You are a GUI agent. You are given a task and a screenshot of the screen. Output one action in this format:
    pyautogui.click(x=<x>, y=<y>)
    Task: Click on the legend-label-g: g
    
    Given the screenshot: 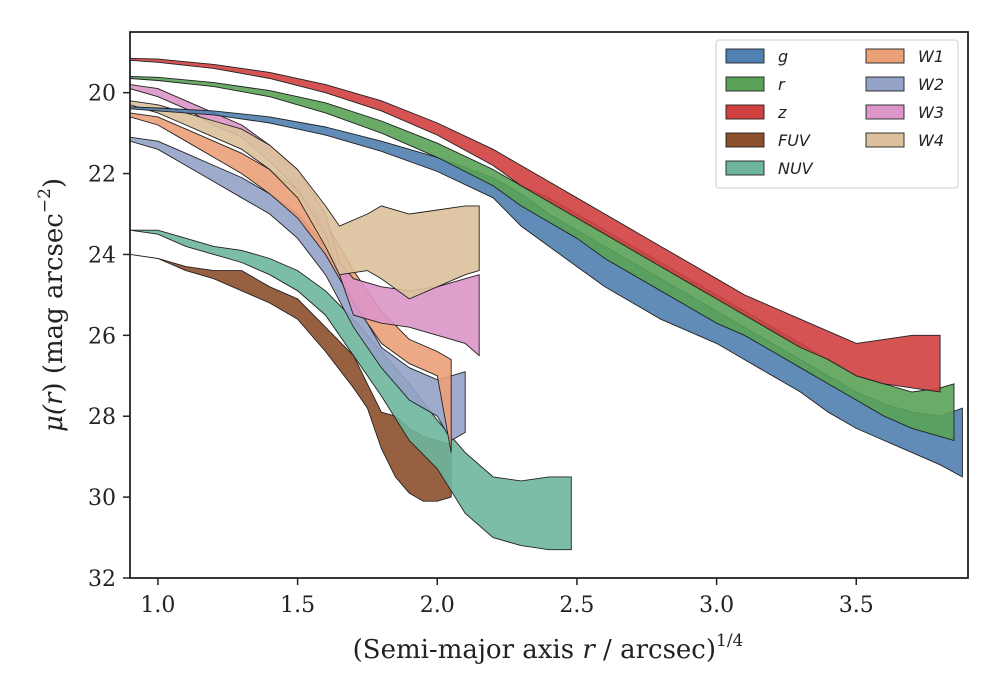 What is the action you would take?
    pyautogui.click(x=783, y=56)
    